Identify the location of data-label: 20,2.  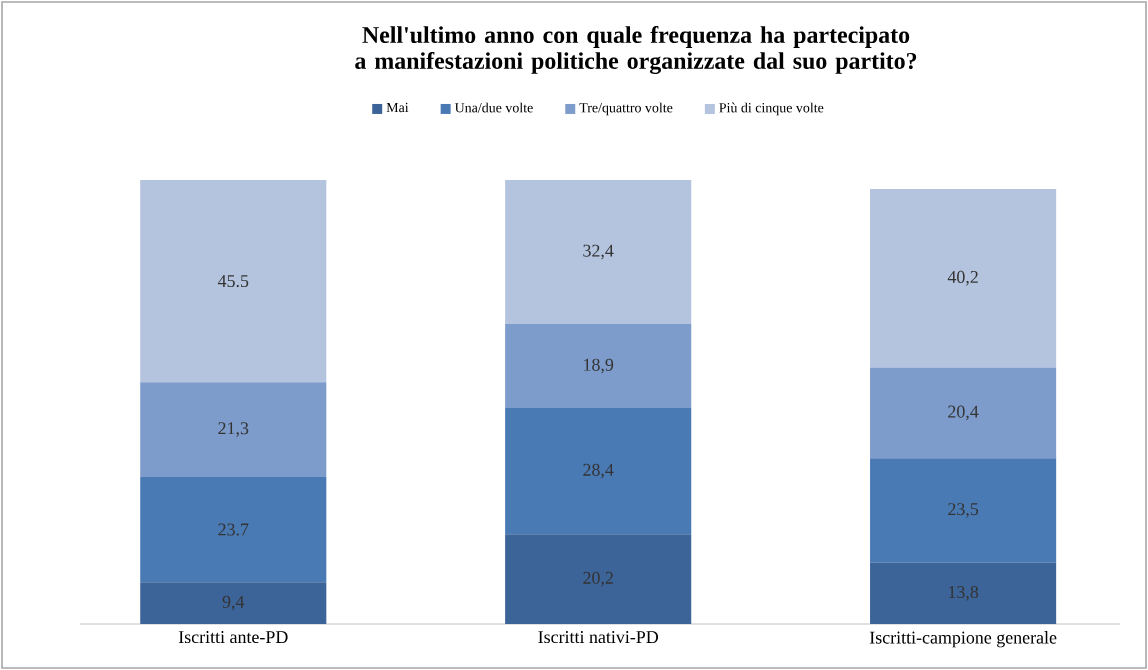
(598, 579).